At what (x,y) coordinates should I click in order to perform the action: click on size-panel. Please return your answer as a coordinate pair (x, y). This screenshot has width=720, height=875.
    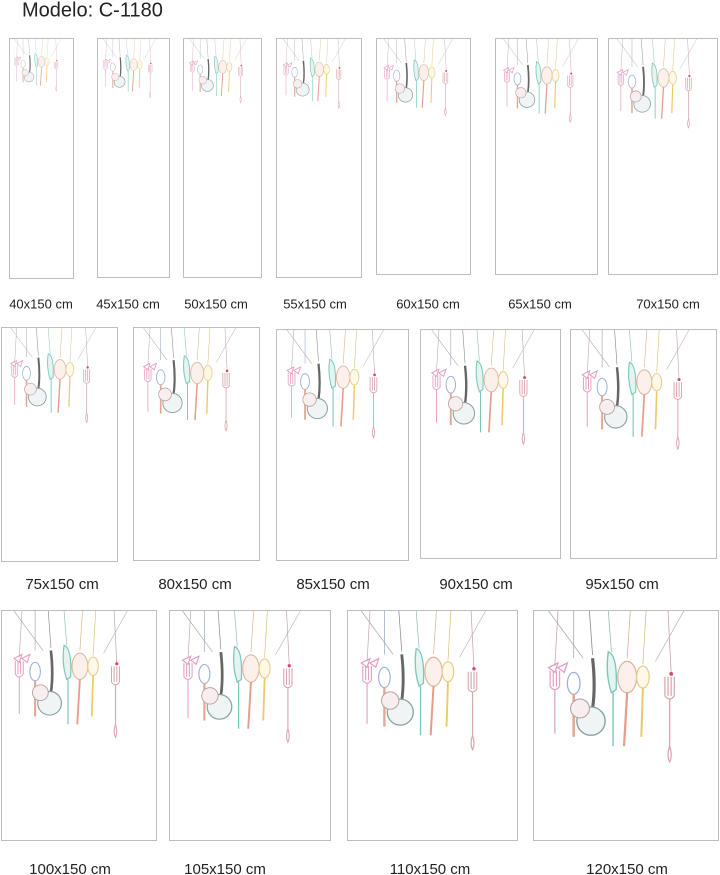
    Looking at the image, I should click on (643, 444).